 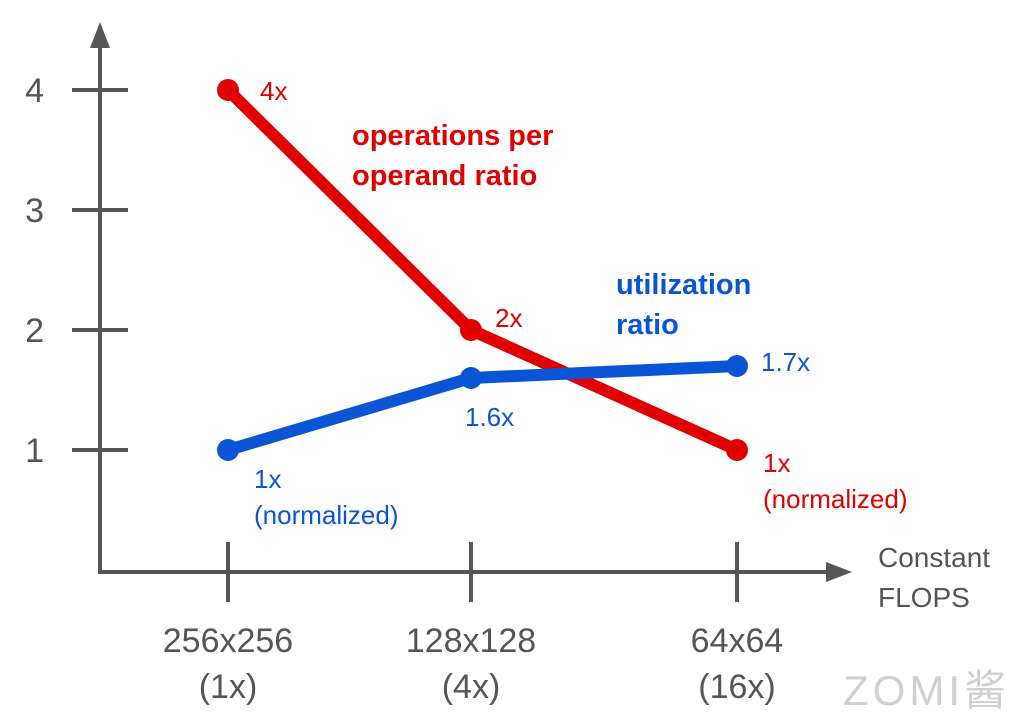 I want to click on series-0-label-1: 2x, so click(x=508, y=318).